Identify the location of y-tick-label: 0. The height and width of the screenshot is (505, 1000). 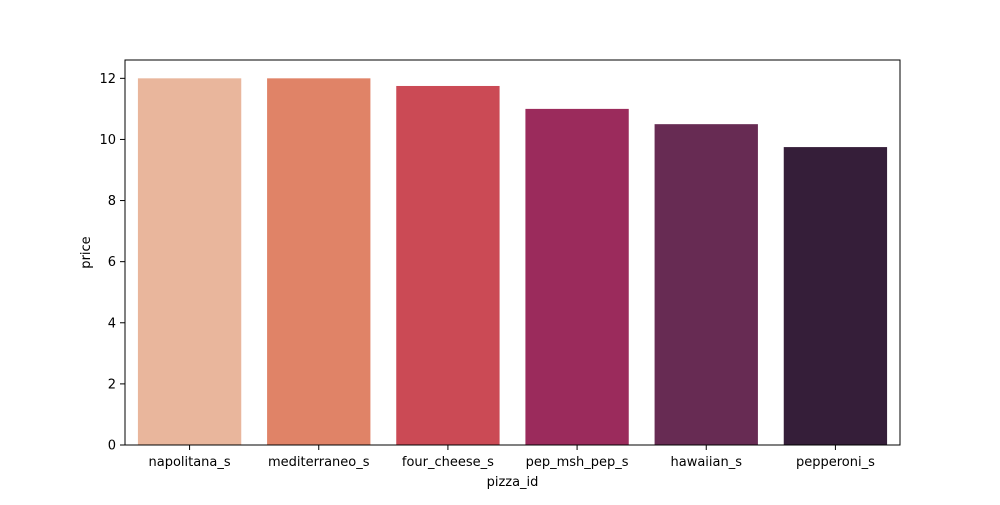
(112, 446).